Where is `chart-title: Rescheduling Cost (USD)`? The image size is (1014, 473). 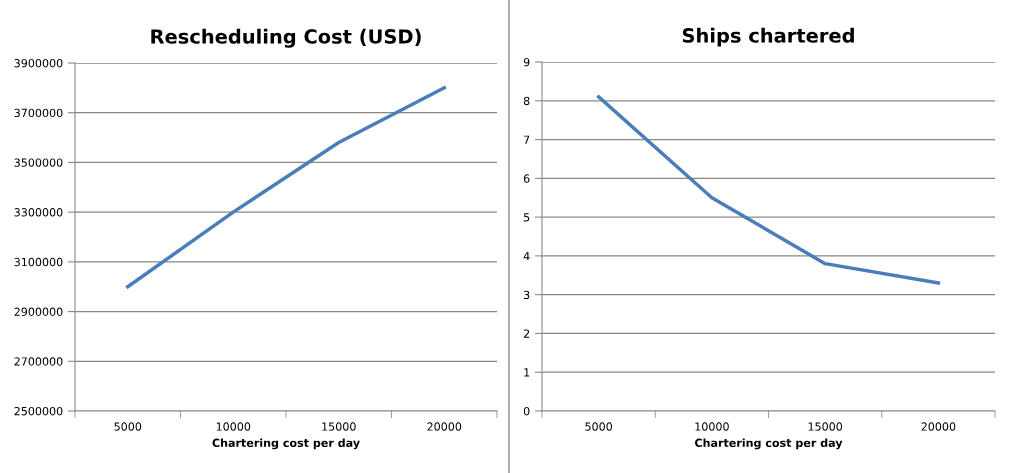 chart-title: Rescheduling Cost (USD) is located at coordinates (286, 38).